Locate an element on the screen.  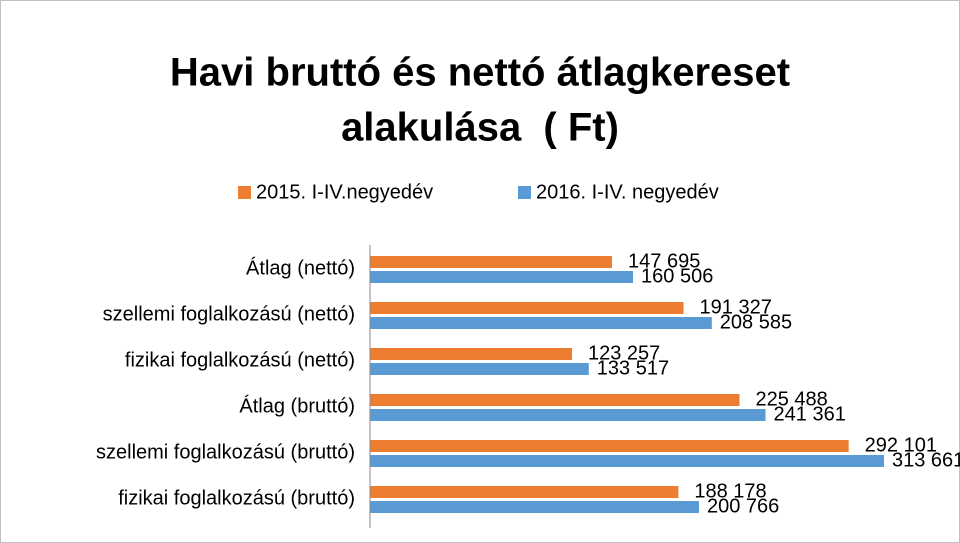
data-label: 188 178 is located at coordinates (730, 491).